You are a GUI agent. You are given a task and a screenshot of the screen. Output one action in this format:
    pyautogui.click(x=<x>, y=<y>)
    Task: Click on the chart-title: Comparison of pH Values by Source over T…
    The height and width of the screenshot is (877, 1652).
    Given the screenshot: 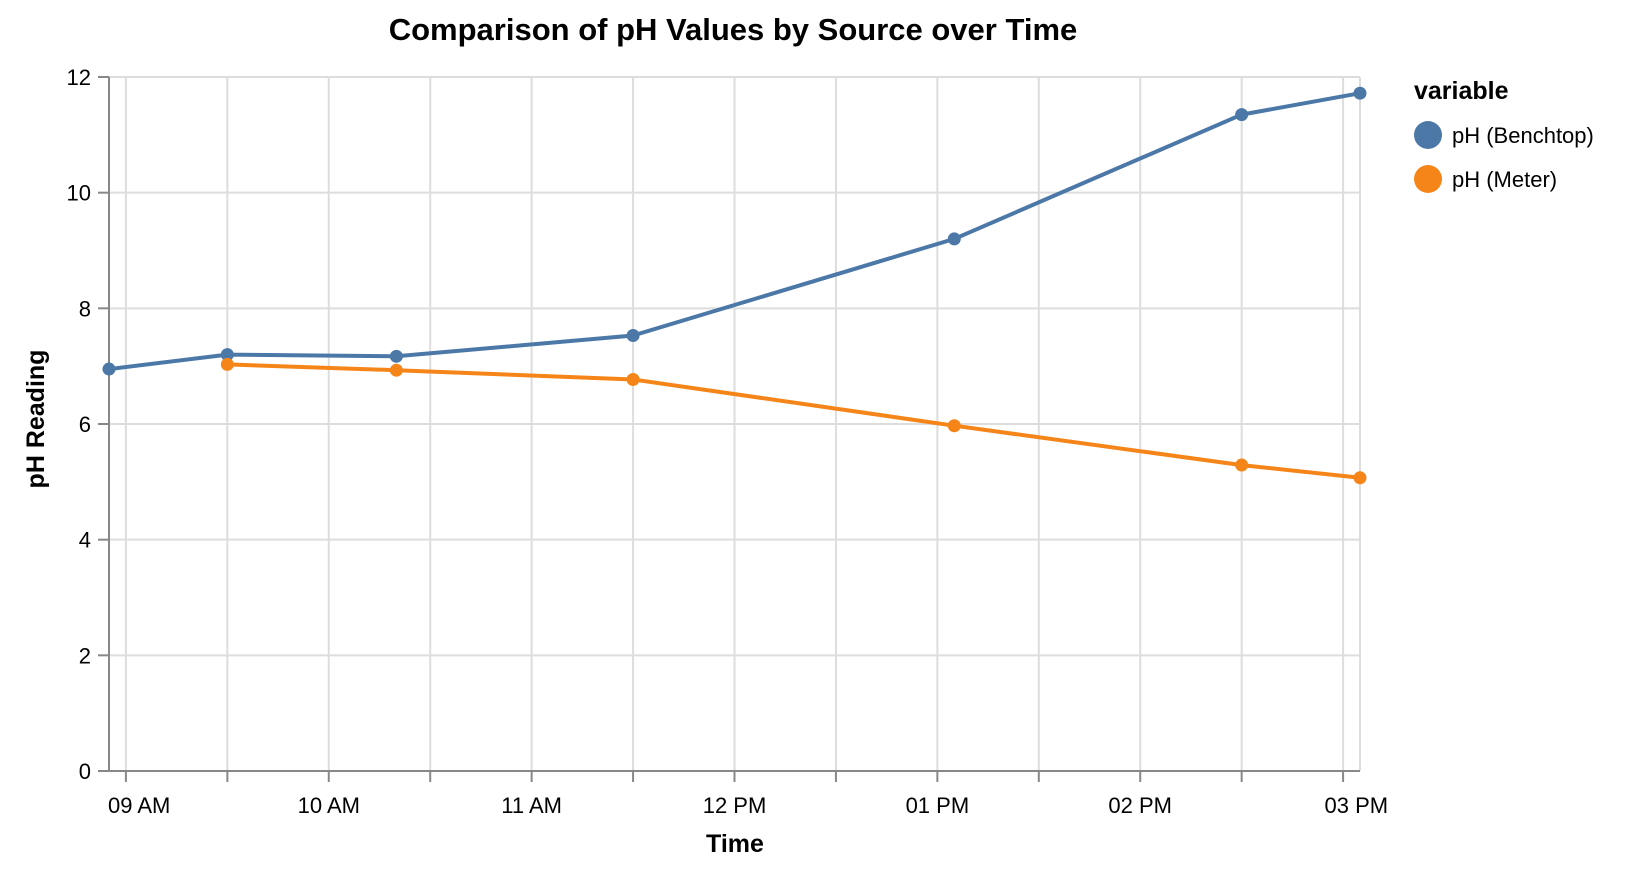 What is the action you would take?
    pyautogui.click(x=733, y=29)
    